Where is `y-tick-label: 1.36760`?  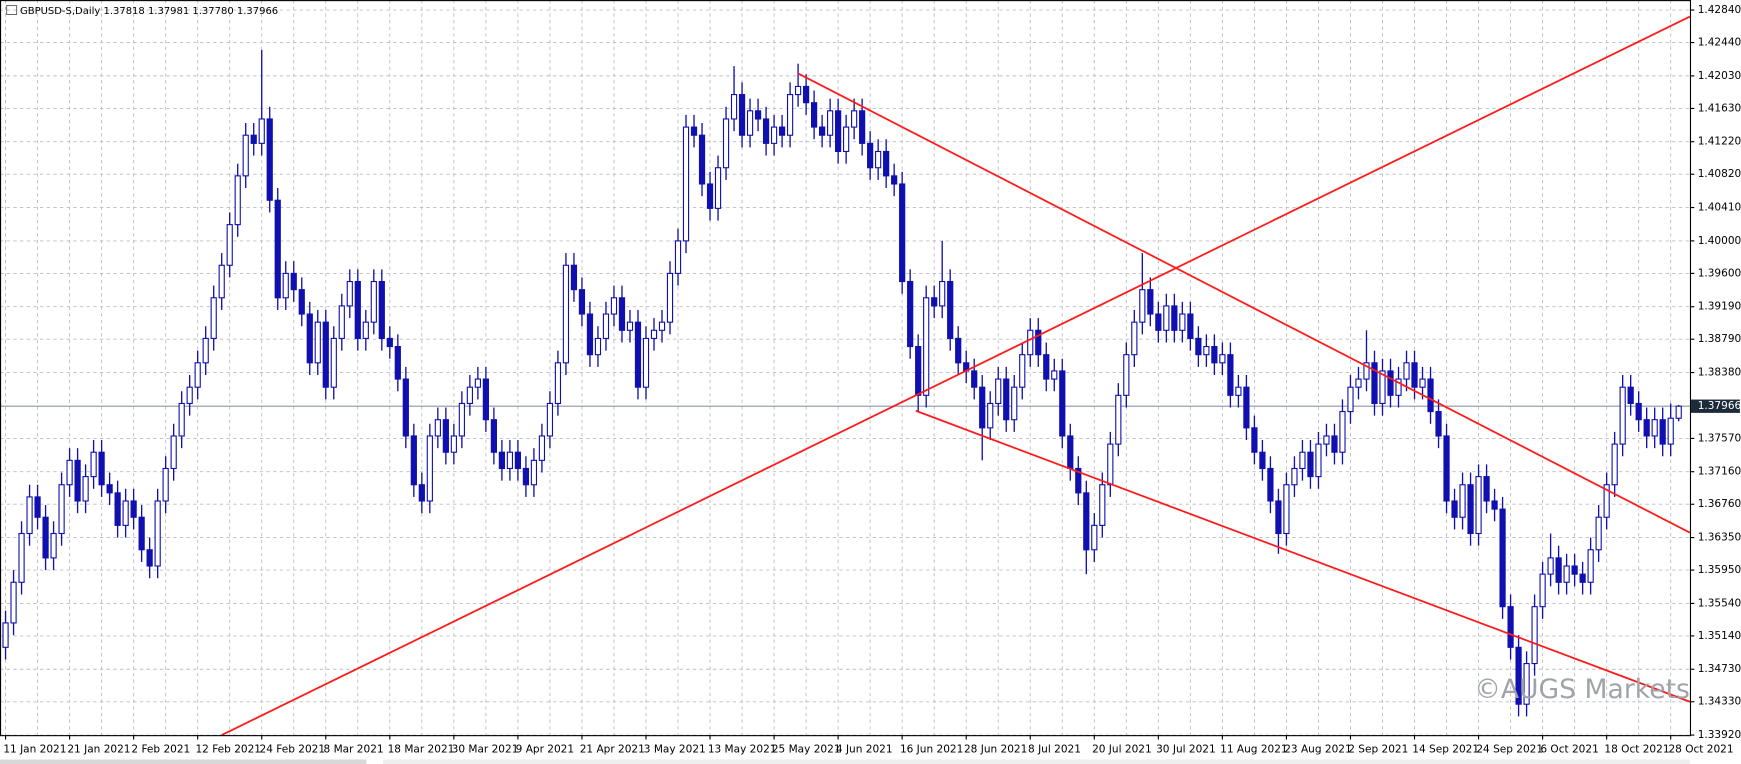 y-tick-label: 1.36760 is located at coordinates (1719, 504).